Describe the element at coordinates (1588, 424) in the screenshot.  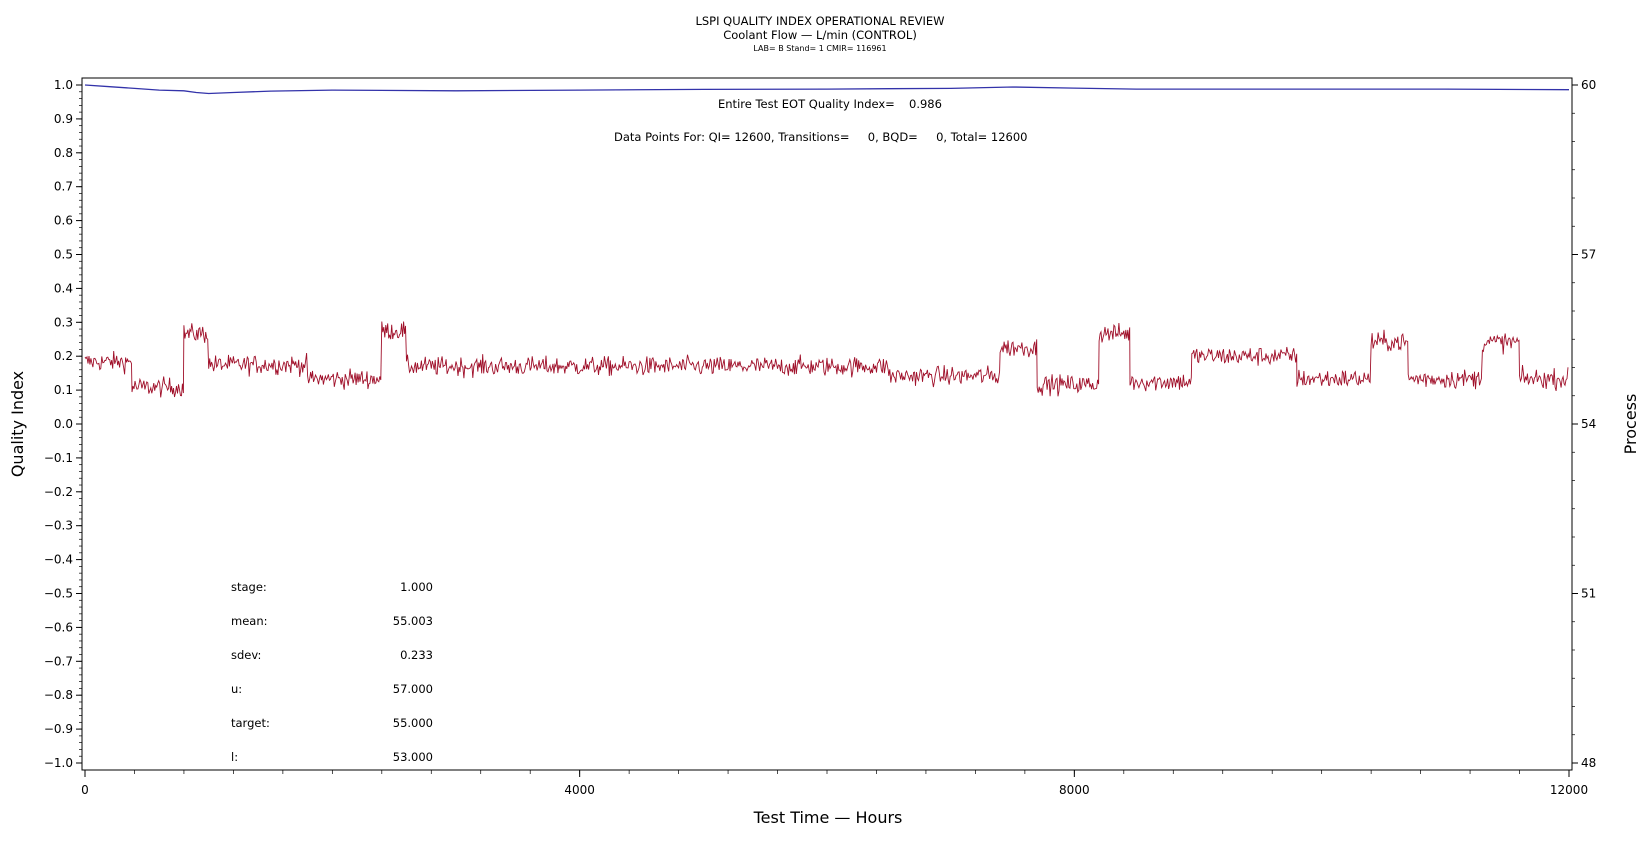
I see `y2-tick-label: 54` at that location.